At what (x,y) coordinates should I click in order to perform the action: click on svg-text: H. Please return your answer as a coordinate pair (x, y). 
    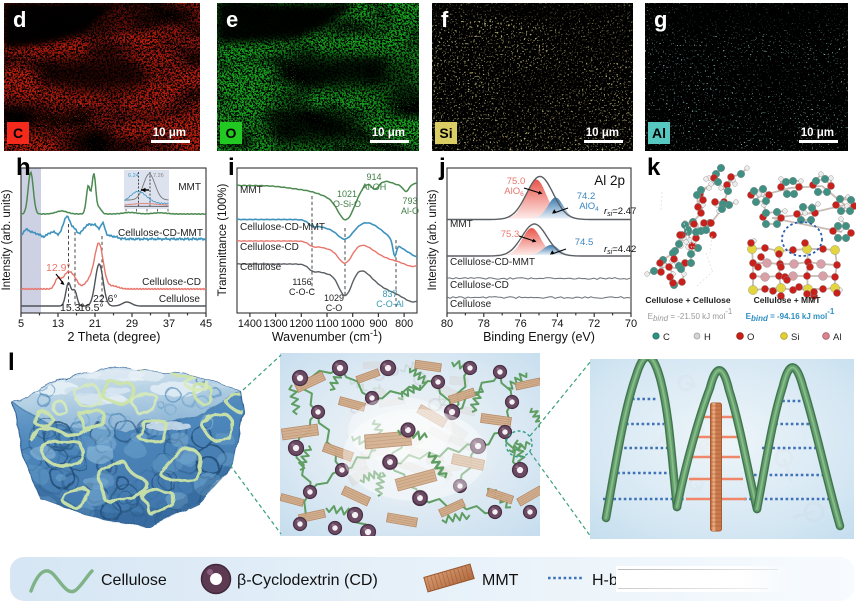
    Looking at the image, I should click on (707, 337).